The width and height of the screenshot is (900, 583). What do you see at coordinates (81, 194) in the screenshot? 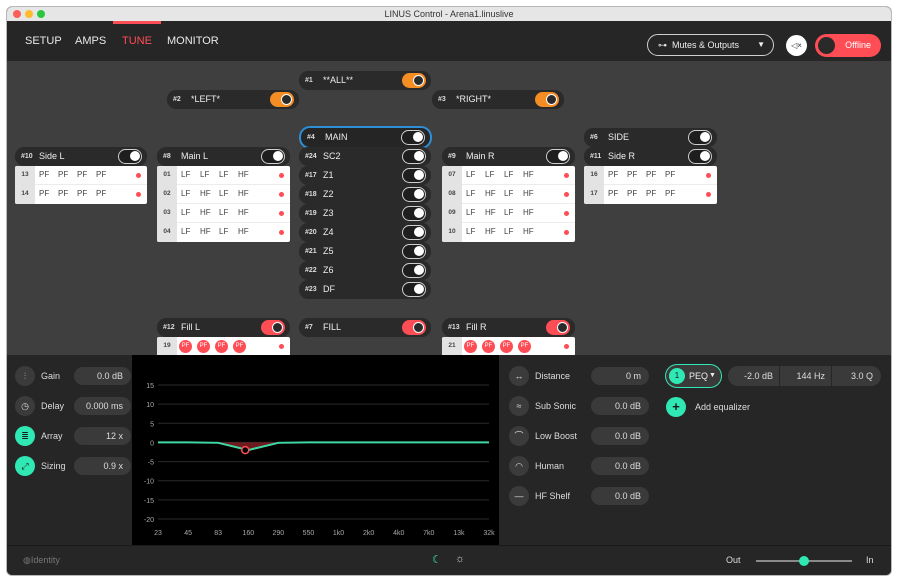
I see `table-row: 14 PF PF PF PF` at bounding box center [81, 194].